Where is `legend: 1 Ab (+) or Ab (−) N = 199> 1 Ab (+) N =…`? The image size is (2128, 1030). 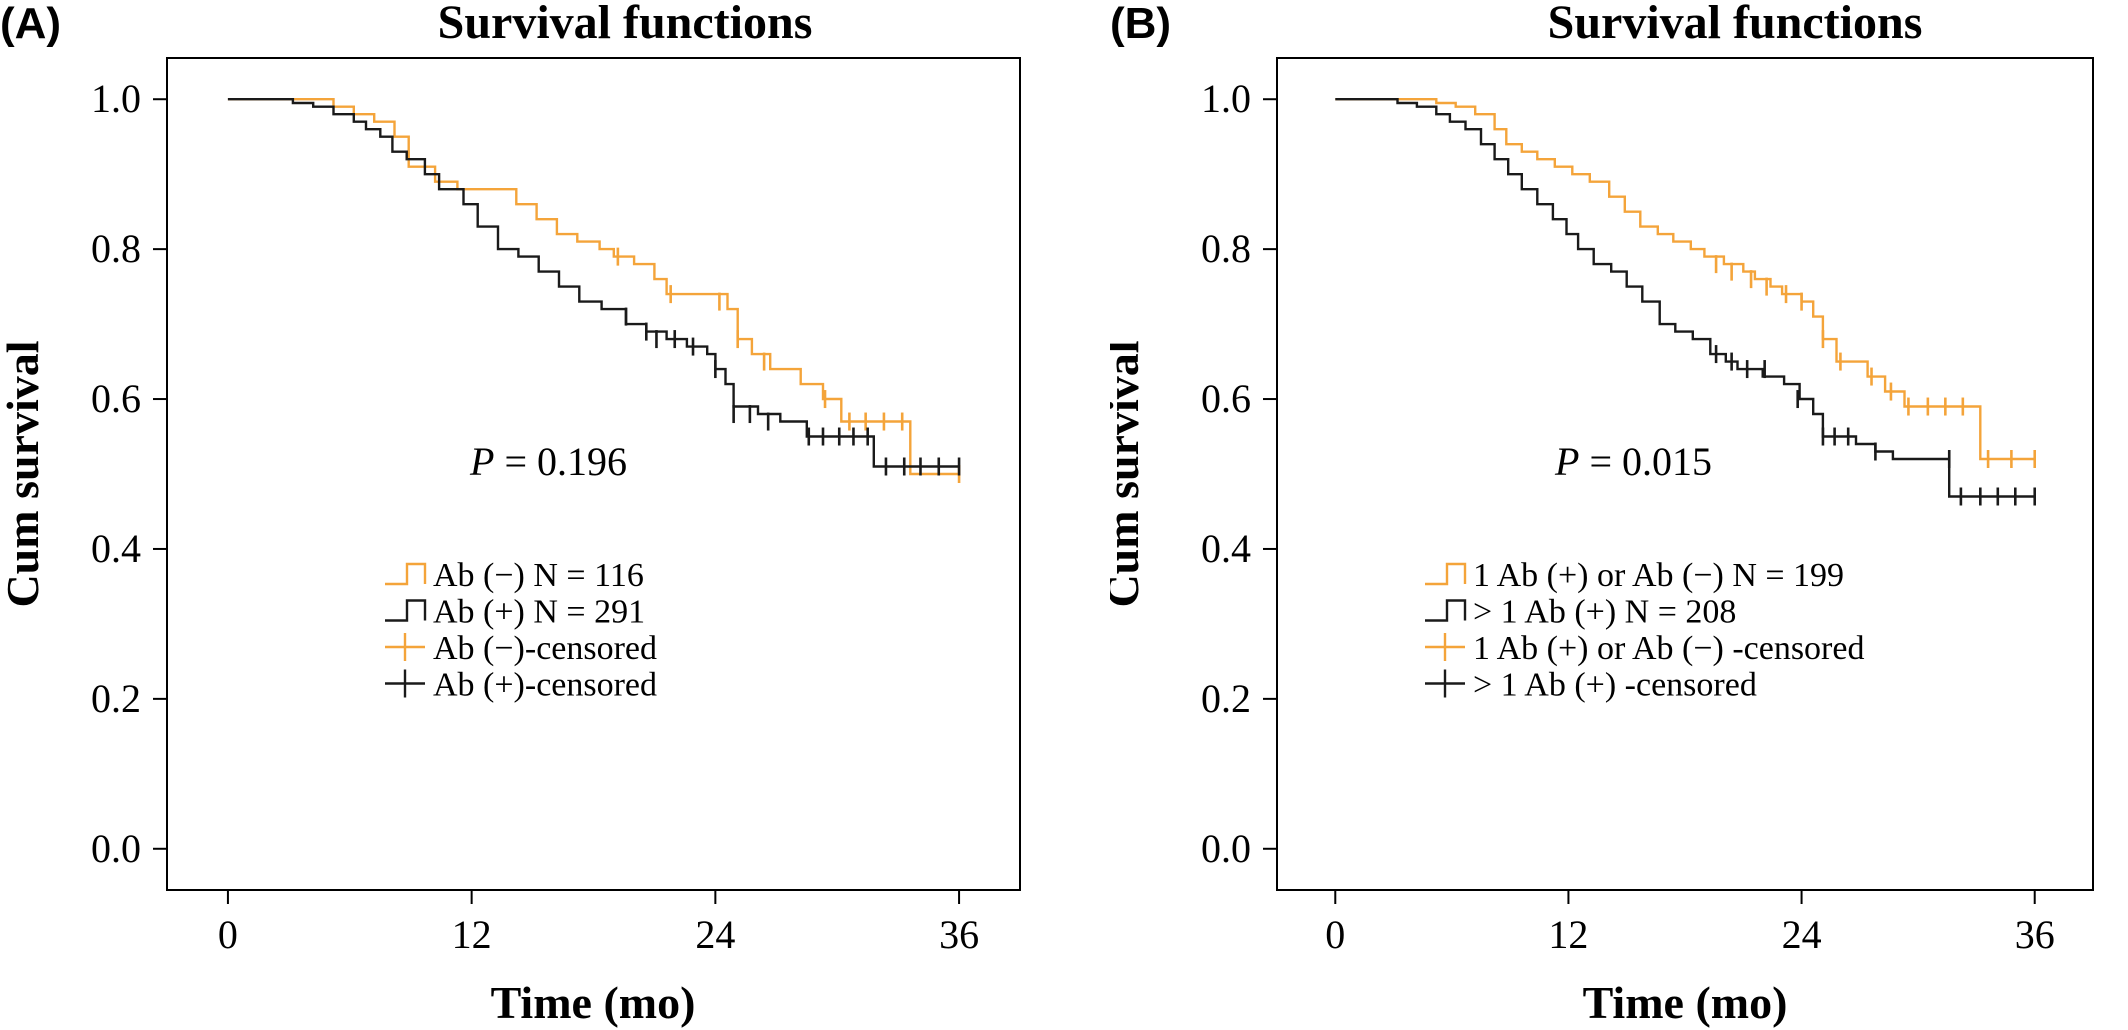
legend: 1 Ab (+) or Ab (−) N = 199> 1 Ab (+) N =… is located at coordinates (1644, 630).